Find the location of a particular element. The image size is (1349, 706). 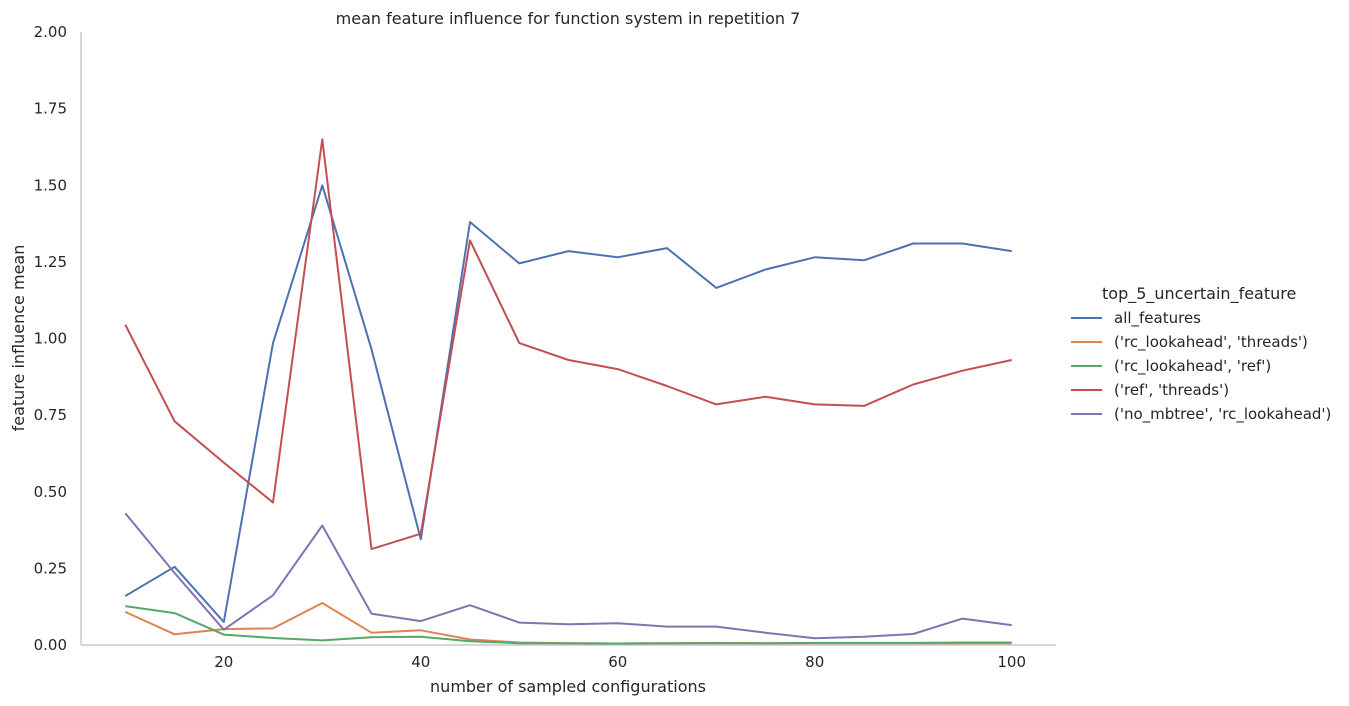

x-tick-label: 20 is located at coordinates (223, 662).